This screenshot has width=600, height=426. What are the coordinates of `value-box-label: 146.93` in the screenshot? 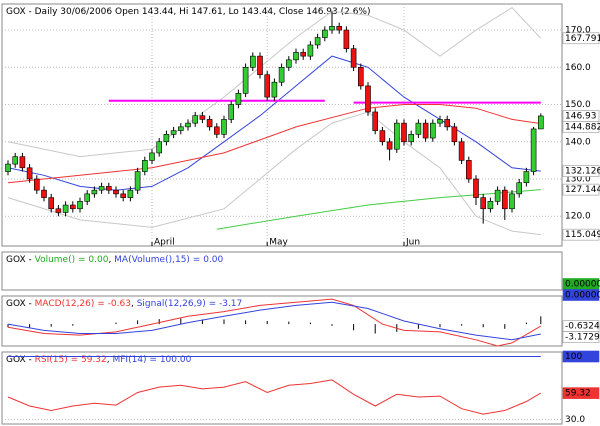 It's located at (581, 116).